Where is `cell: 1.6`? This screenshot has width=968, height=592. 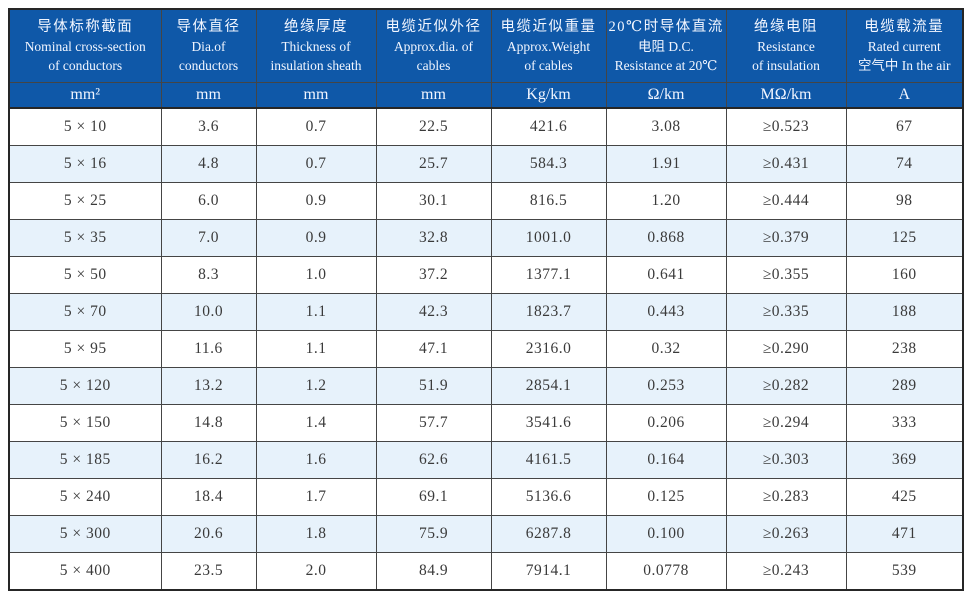
cell: 1.6 is located at coordinates (316, 460).